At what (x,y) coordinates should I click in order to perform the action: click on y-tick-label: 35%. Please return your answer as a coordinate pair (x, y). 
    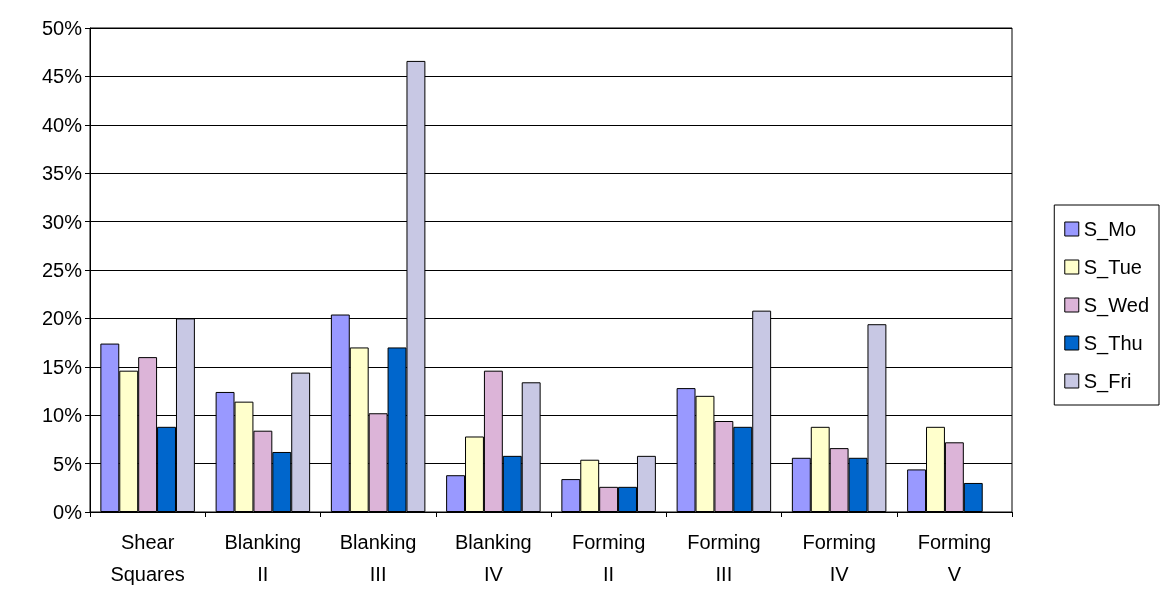
    Looking at the image, I should click on (62, 173).